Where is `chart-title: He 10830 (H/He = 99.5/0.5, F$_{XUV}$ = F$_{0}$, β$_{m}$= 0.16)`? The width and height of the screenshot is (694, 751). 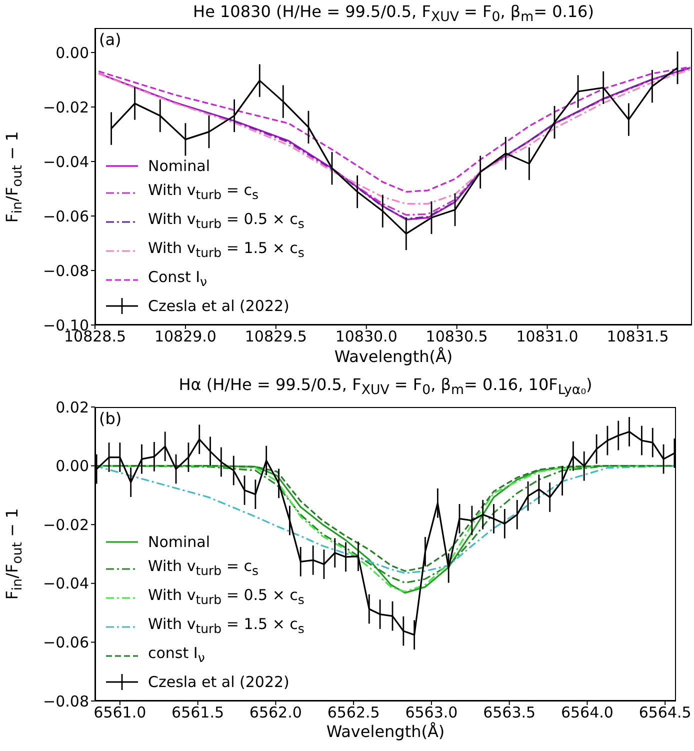 chart-title: He 10830 (H/He = 99.5/0.5, F$_{XUV}$ = F$_{0}$, β$_{m}$= 0.16) is located at coordinates (393, 14).